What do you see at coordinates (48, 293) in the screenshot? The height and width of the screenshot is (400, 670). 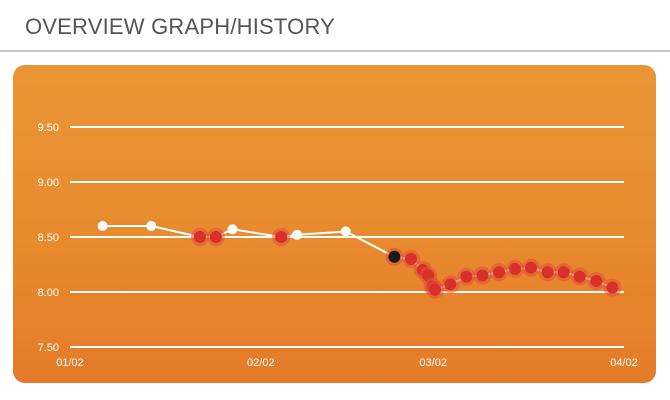 I see `y-tick-label: 8.00` at bounding box center [48, 293].